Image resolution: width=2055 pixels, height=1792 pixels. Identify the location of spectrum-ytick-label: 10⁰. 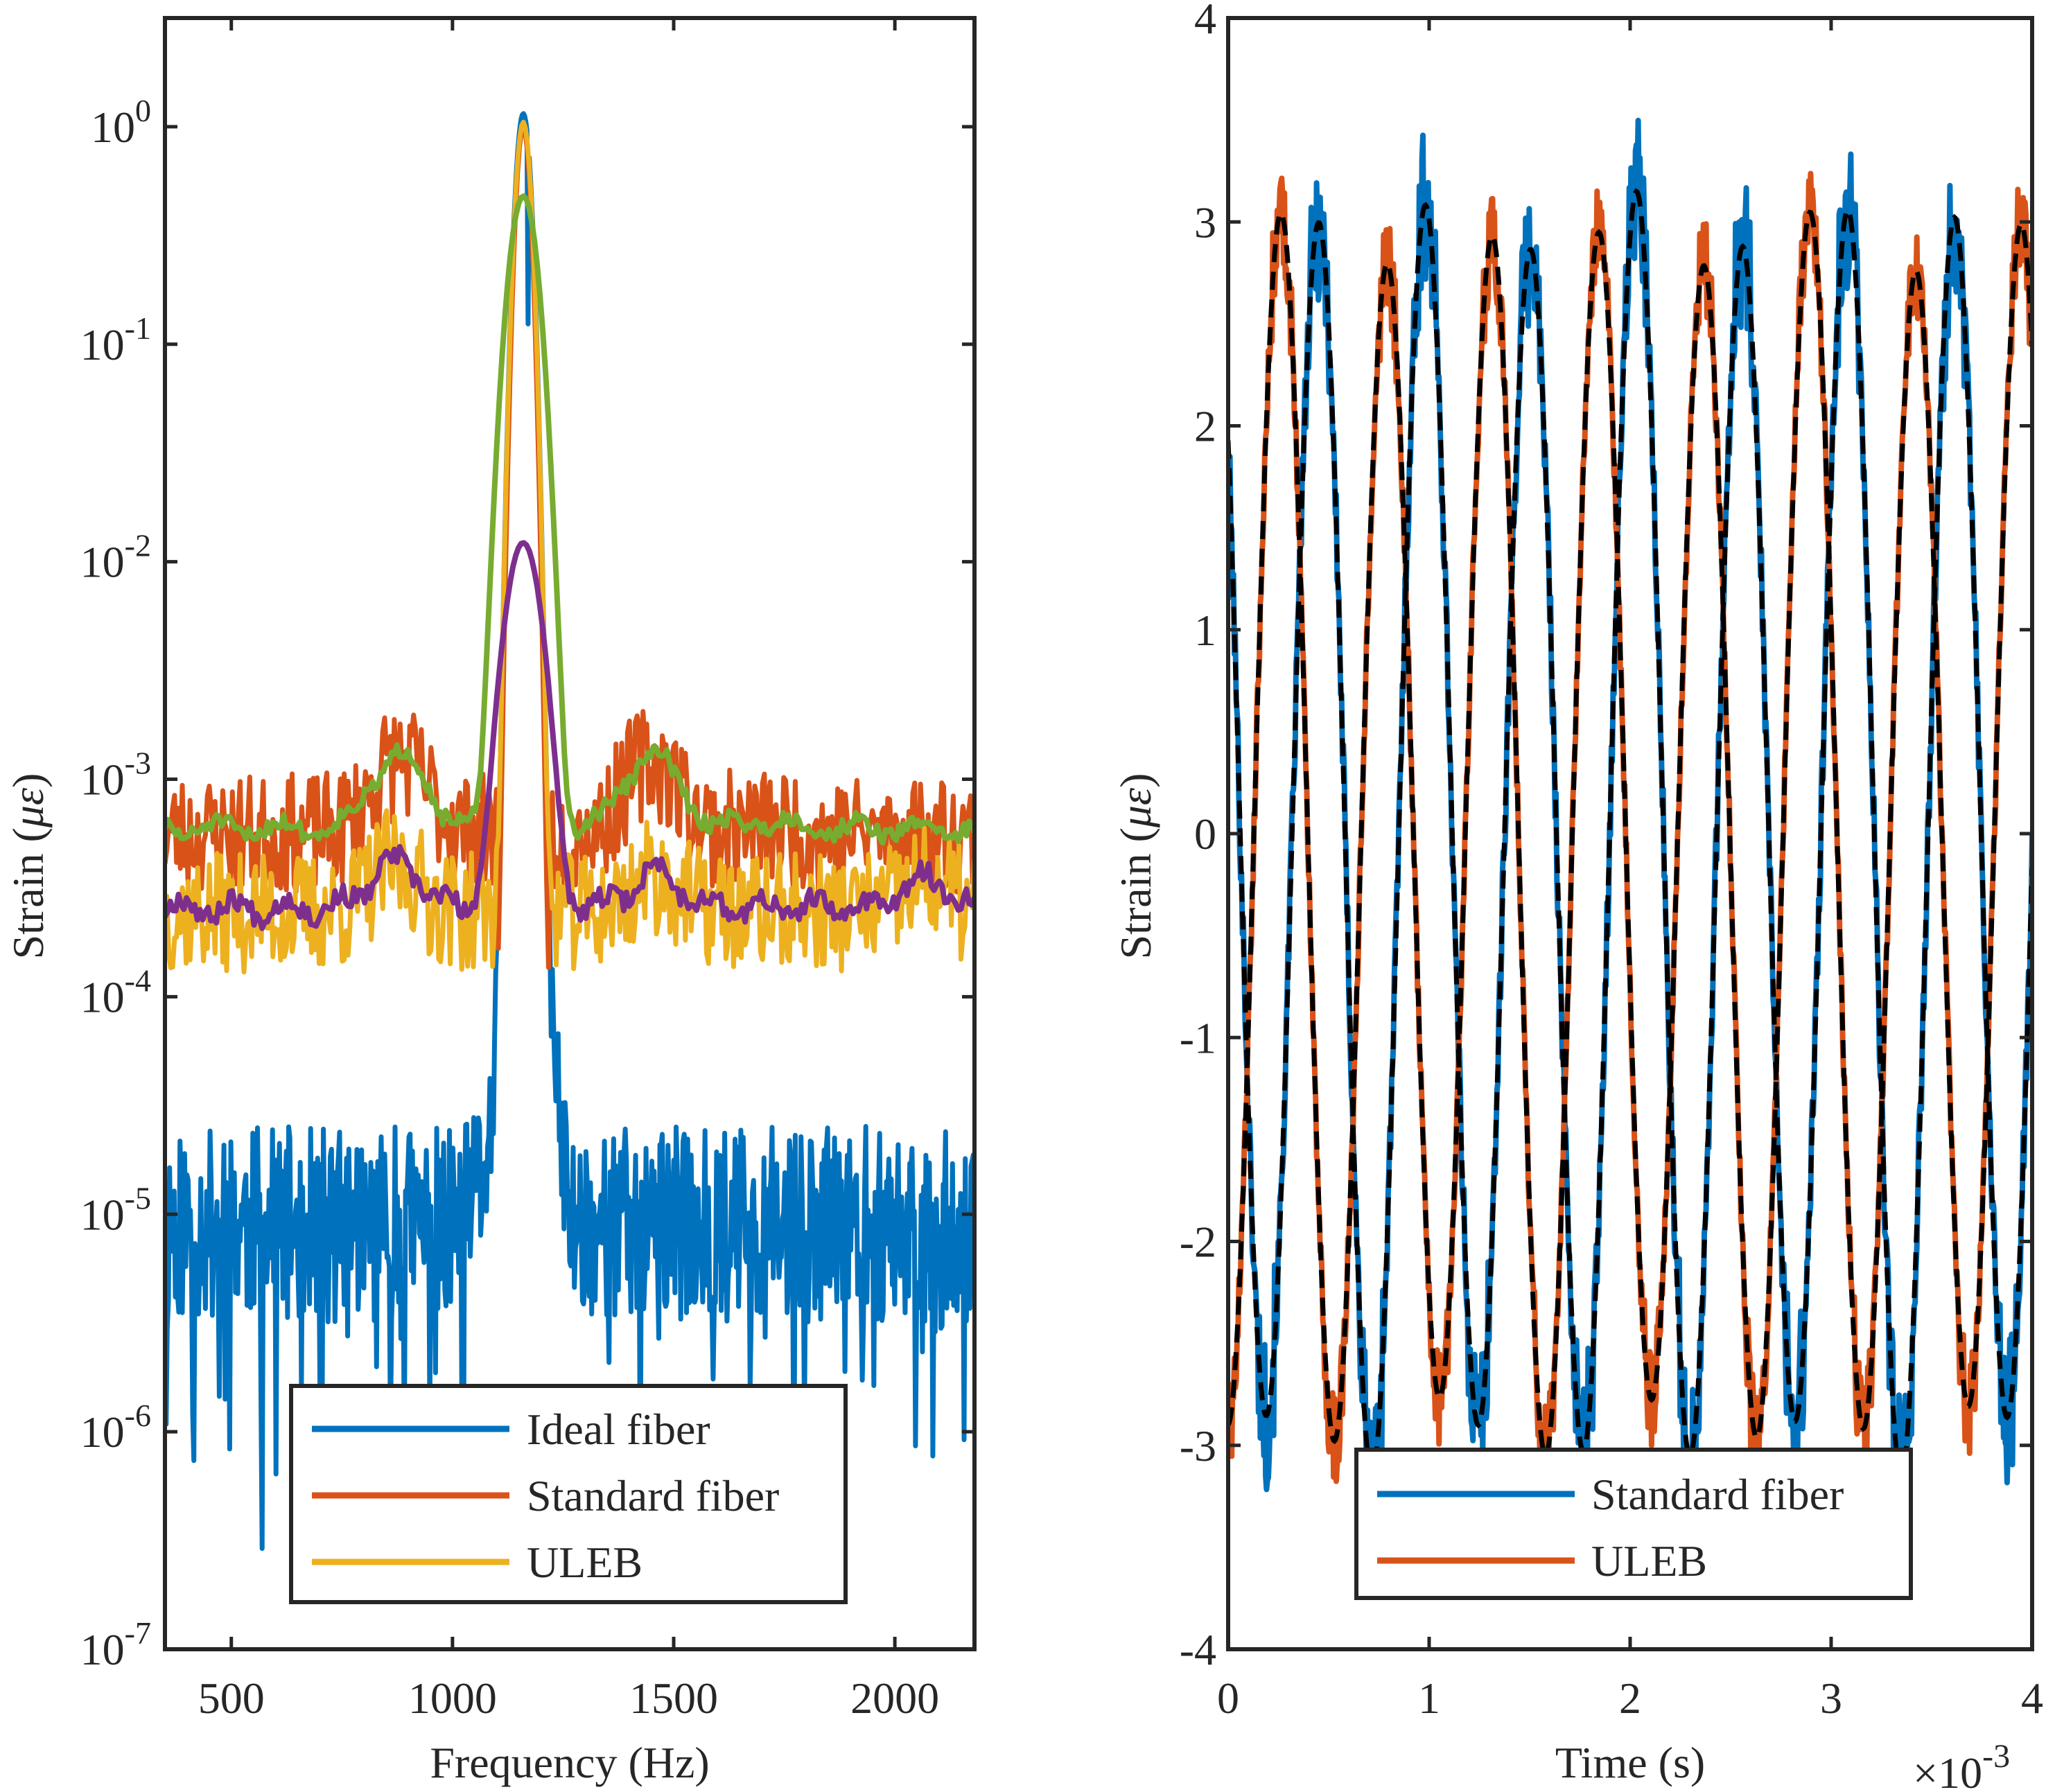
(121, 122).